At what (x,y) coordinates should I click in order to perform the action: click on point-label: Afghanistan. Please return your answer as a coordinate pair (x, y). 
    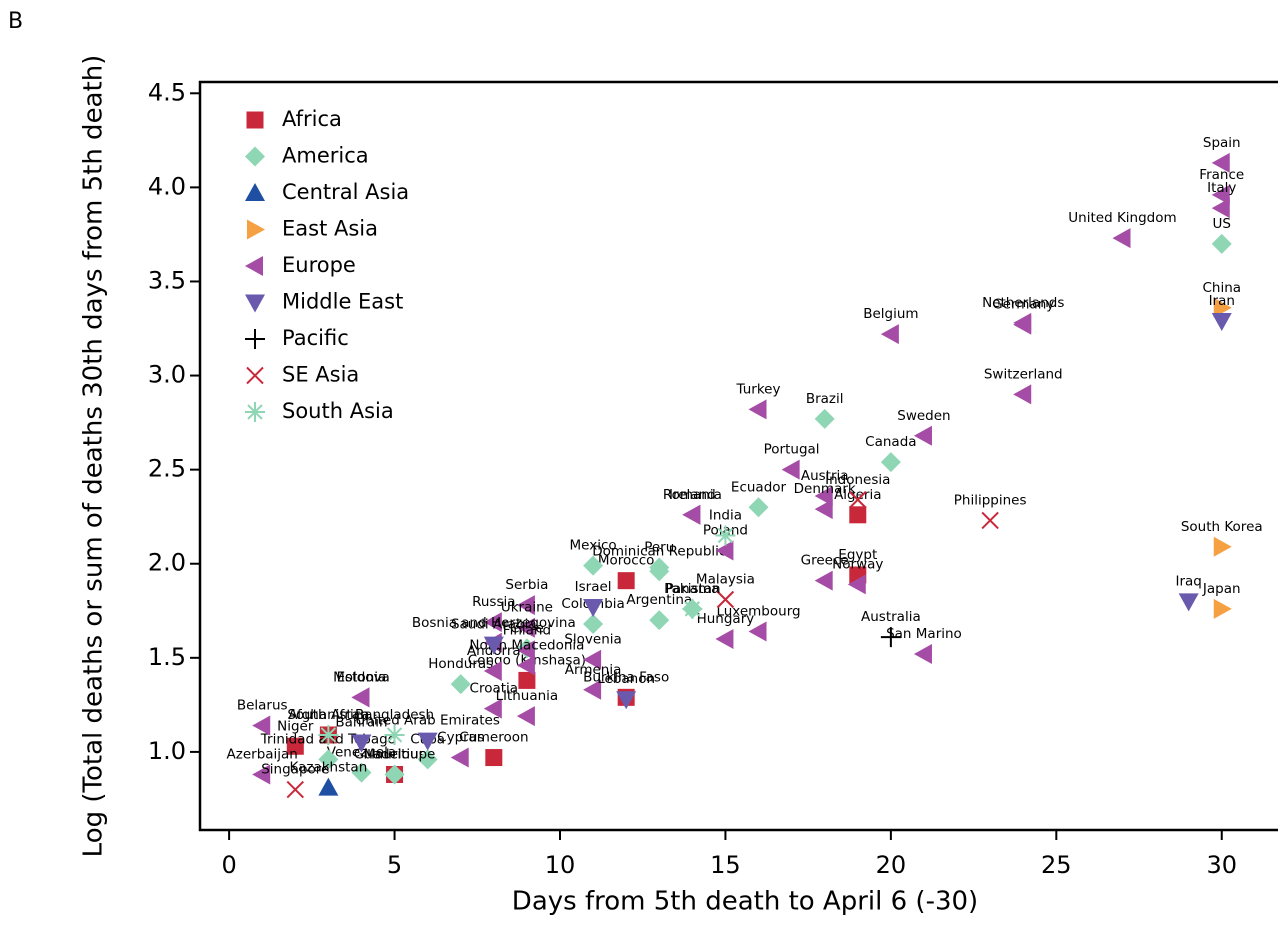
    Looking at the image, I should click on (328, 715).